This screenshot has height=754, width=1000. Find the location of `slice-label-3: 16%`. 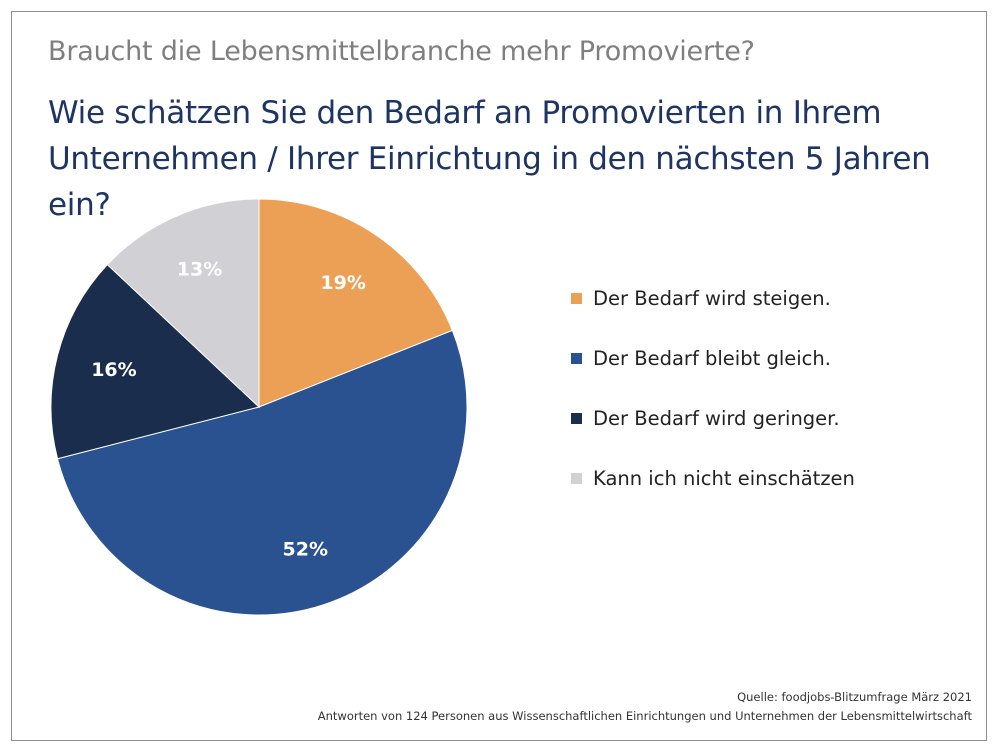

slice-label-3: 16% is located at coordinates (113, 370).